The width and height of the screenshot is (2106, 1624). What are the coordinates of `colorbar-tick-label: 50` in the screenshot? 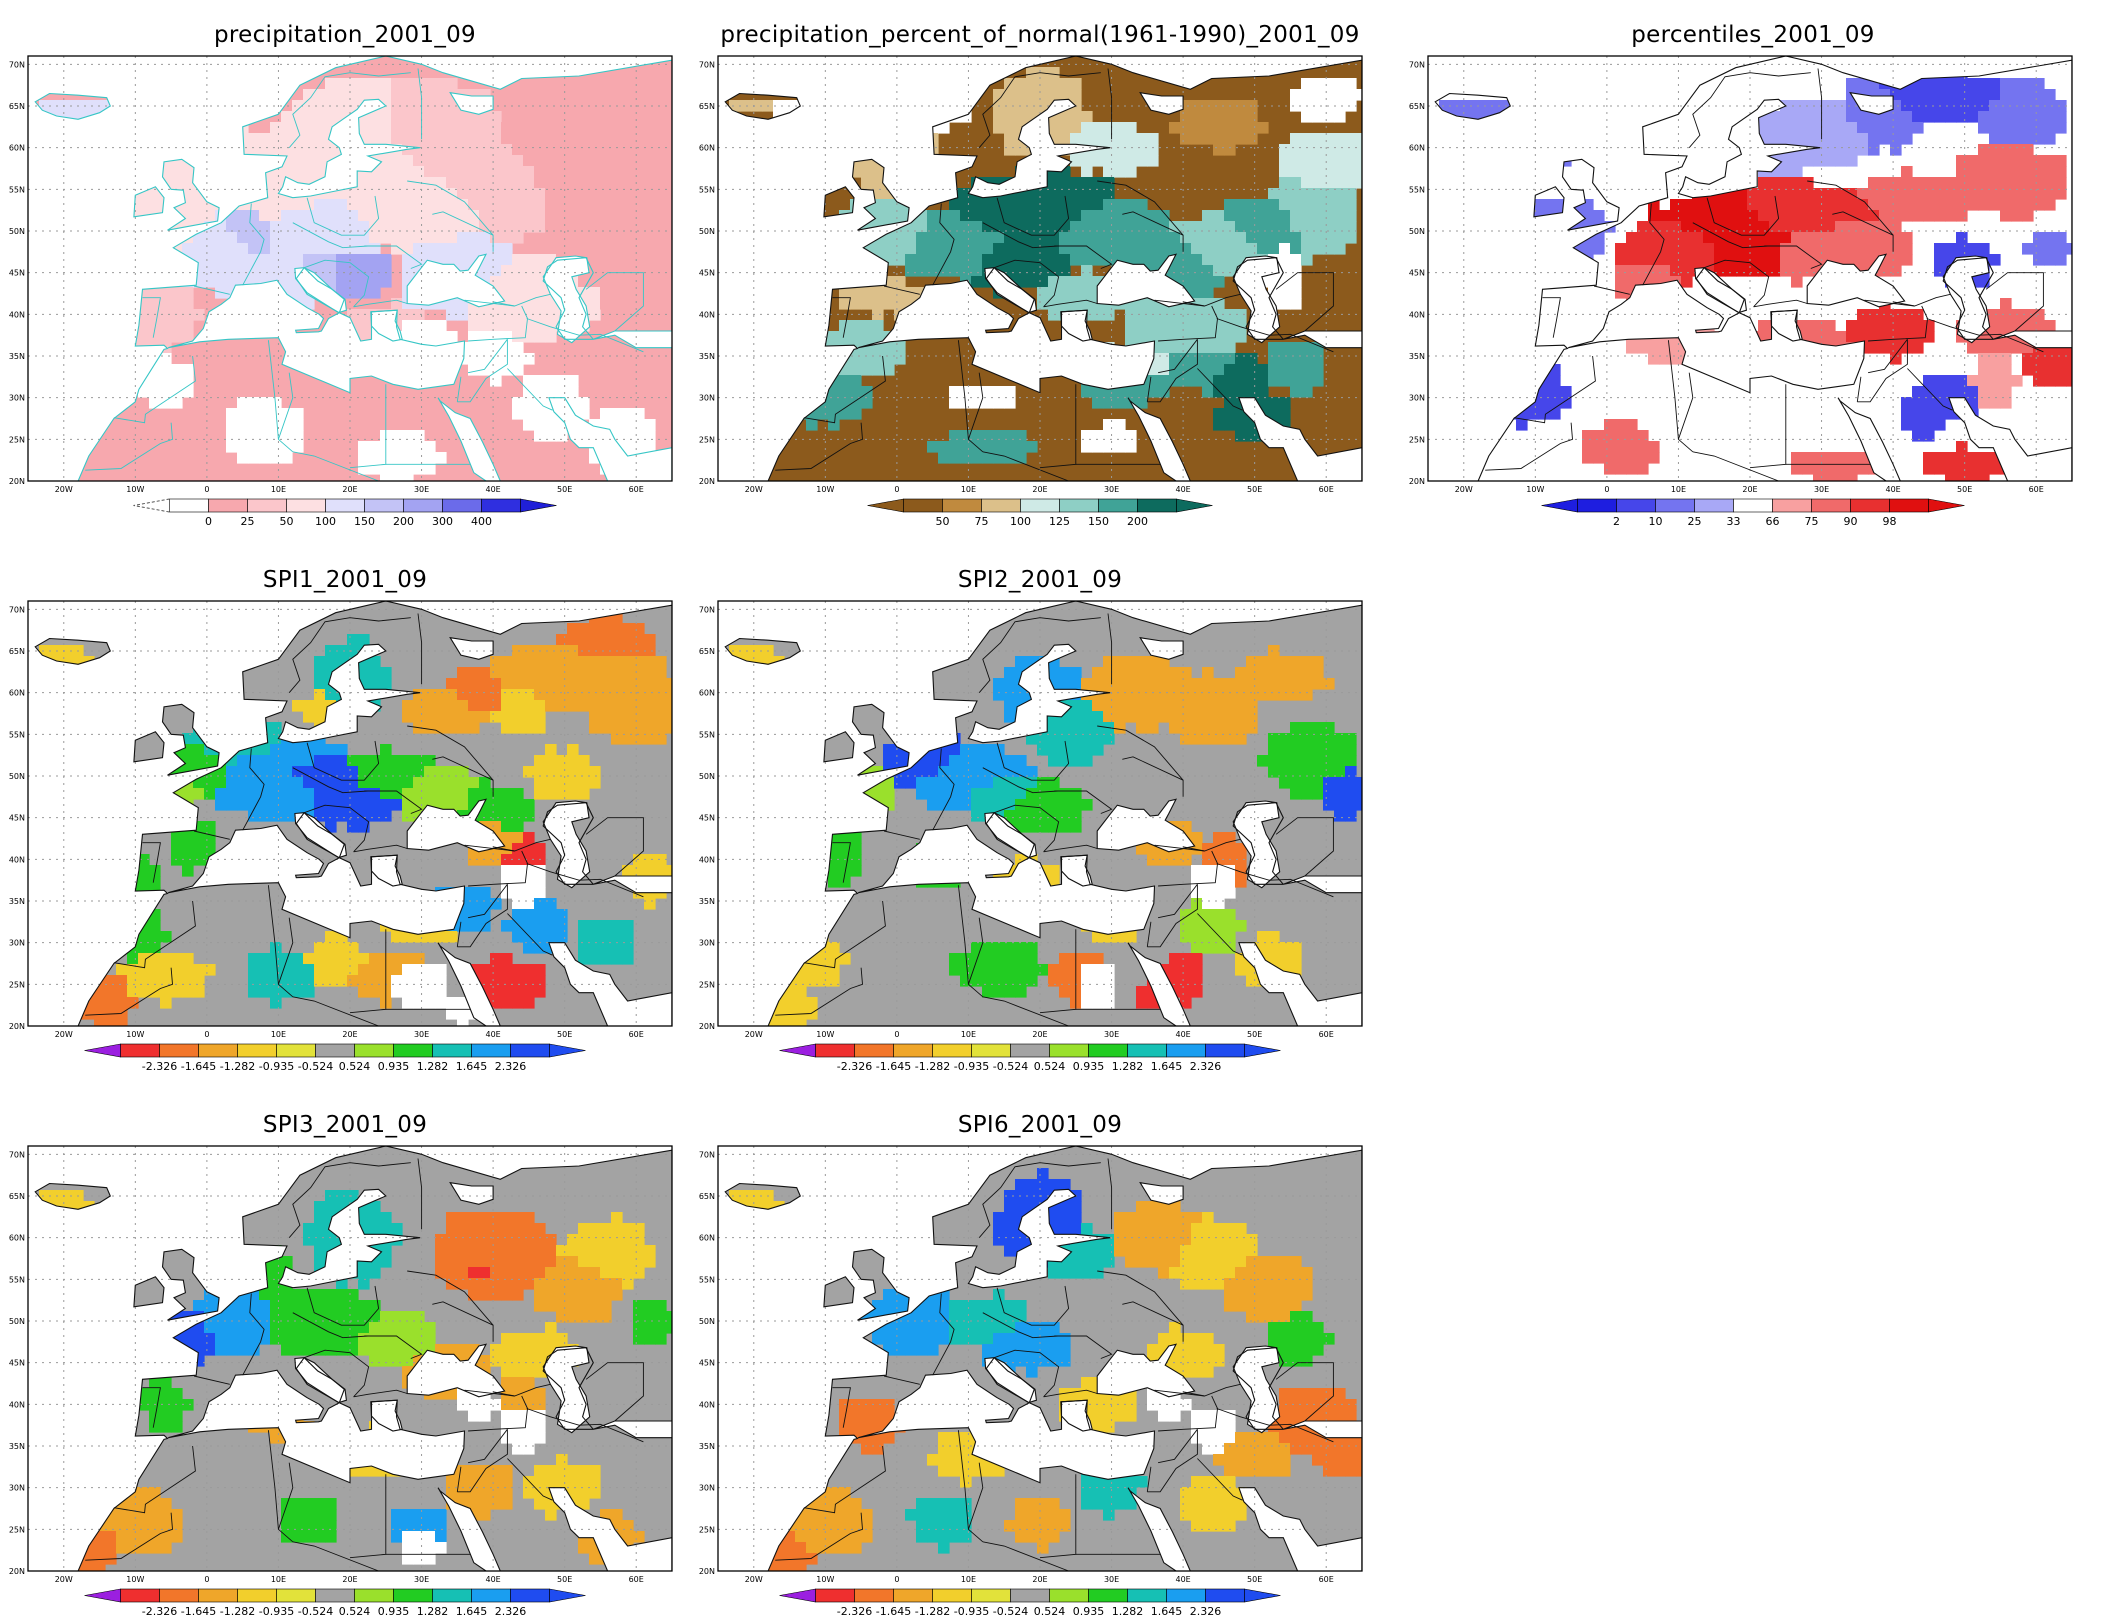 It's located at (943, 521).